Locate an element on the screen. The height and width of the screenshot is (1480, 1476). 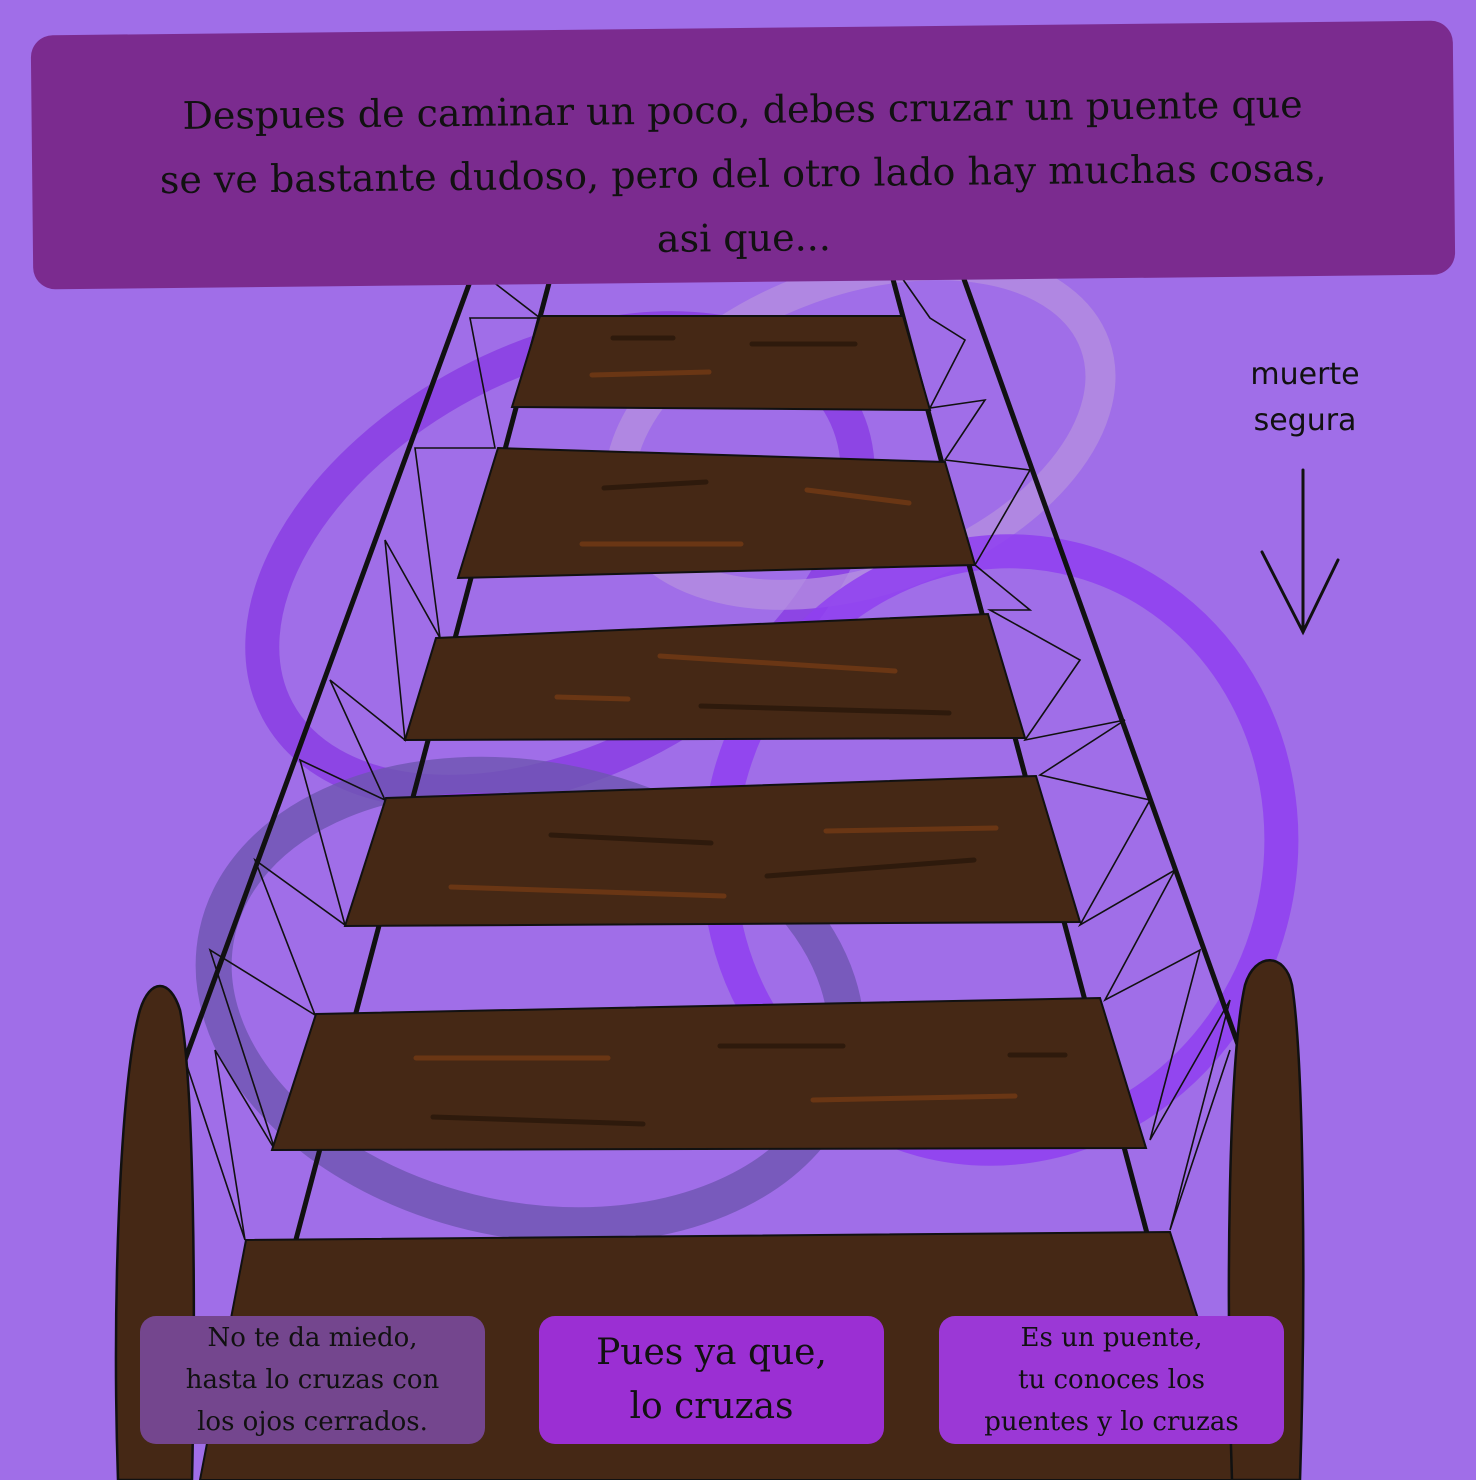
warning-label: muerte segura is located at coordinates (1305, 397).